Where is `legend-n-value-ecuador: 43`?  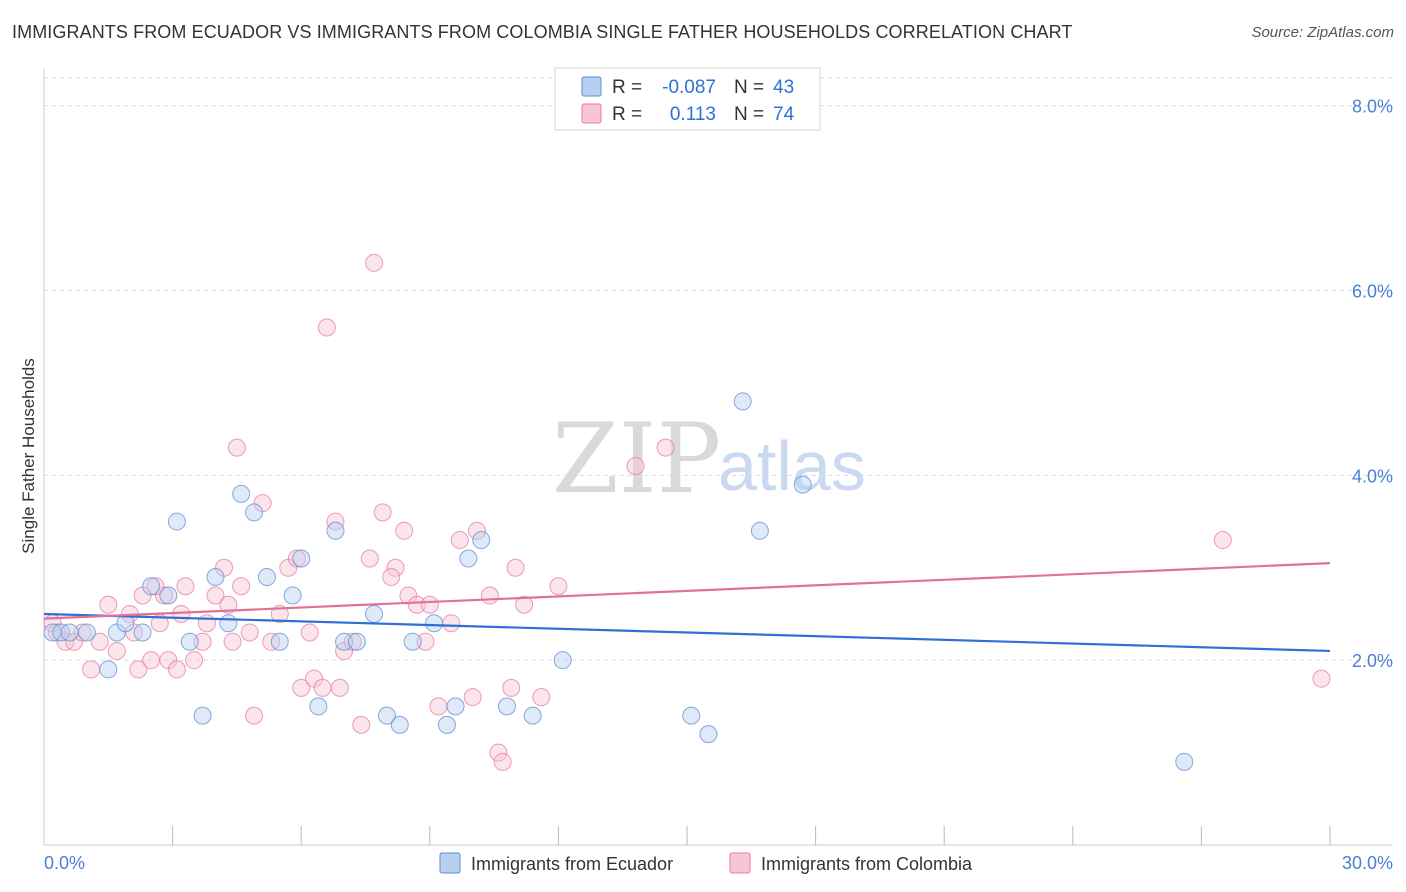
legend-n-value-ecuador: 43 is located at coordinates (783, 87).